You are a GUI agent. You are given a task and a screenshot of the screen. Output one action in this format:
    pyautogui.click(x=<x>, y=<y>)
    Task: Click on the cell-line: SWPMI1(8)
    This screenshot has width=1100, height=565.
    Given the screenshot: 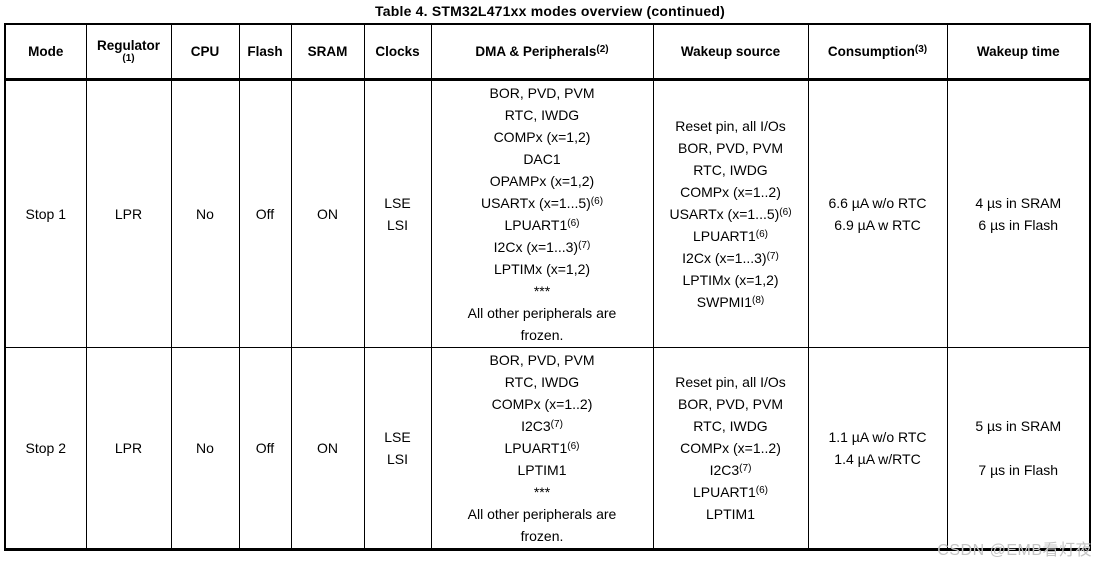 What is the action you would take?
    pyautogui.click(x=730, y=301)
    